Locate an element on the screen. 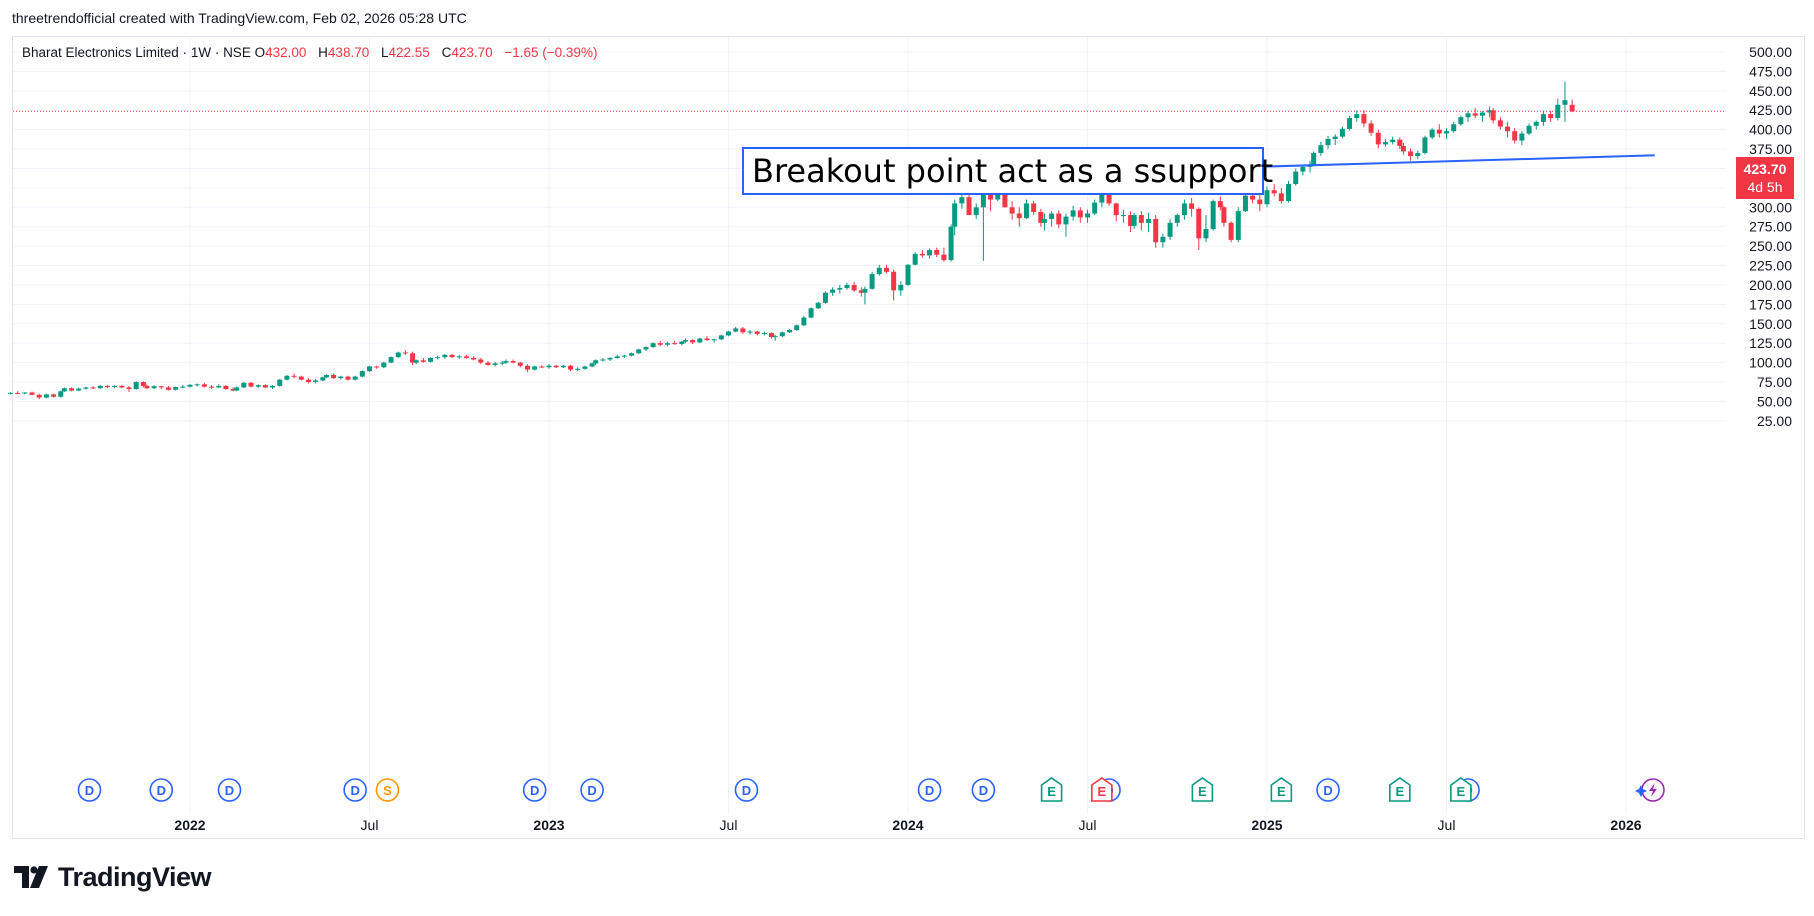  event-letter: S is located at coordinates (387, 790).